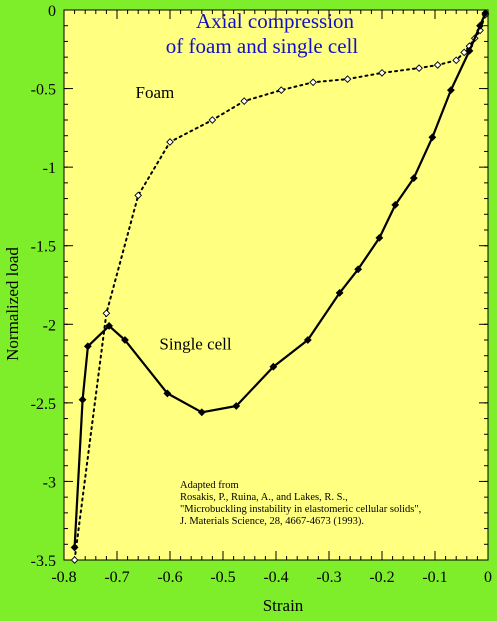 The image size is (497, 621). Describe the element at coordinates (49, 482) in the screenshot. I see `y-tick-label: -3` at that location.